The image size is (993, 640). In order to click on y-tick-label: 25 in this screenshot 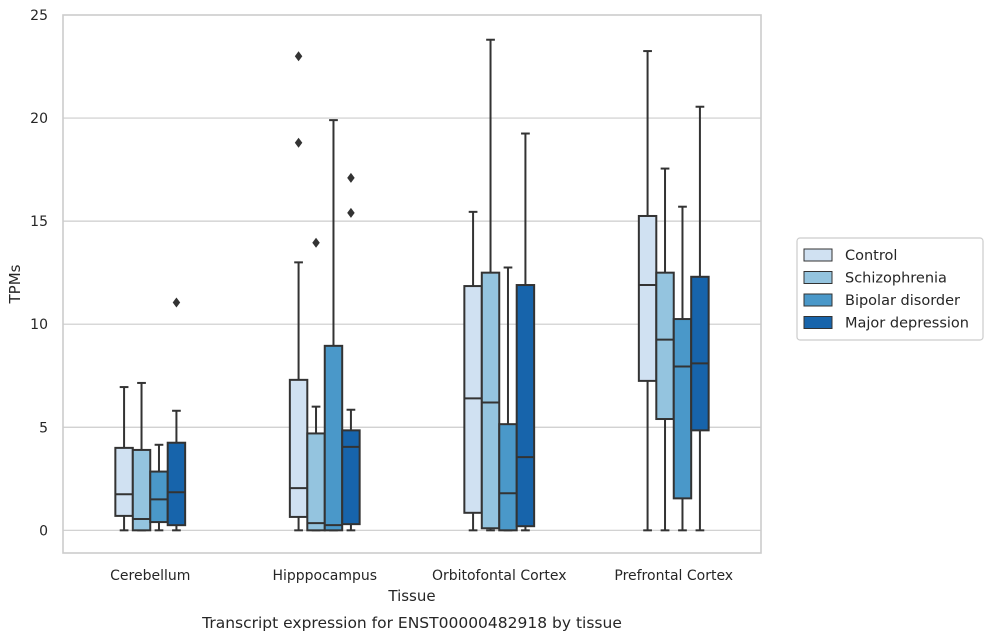, I will do `click(39, 16)`.